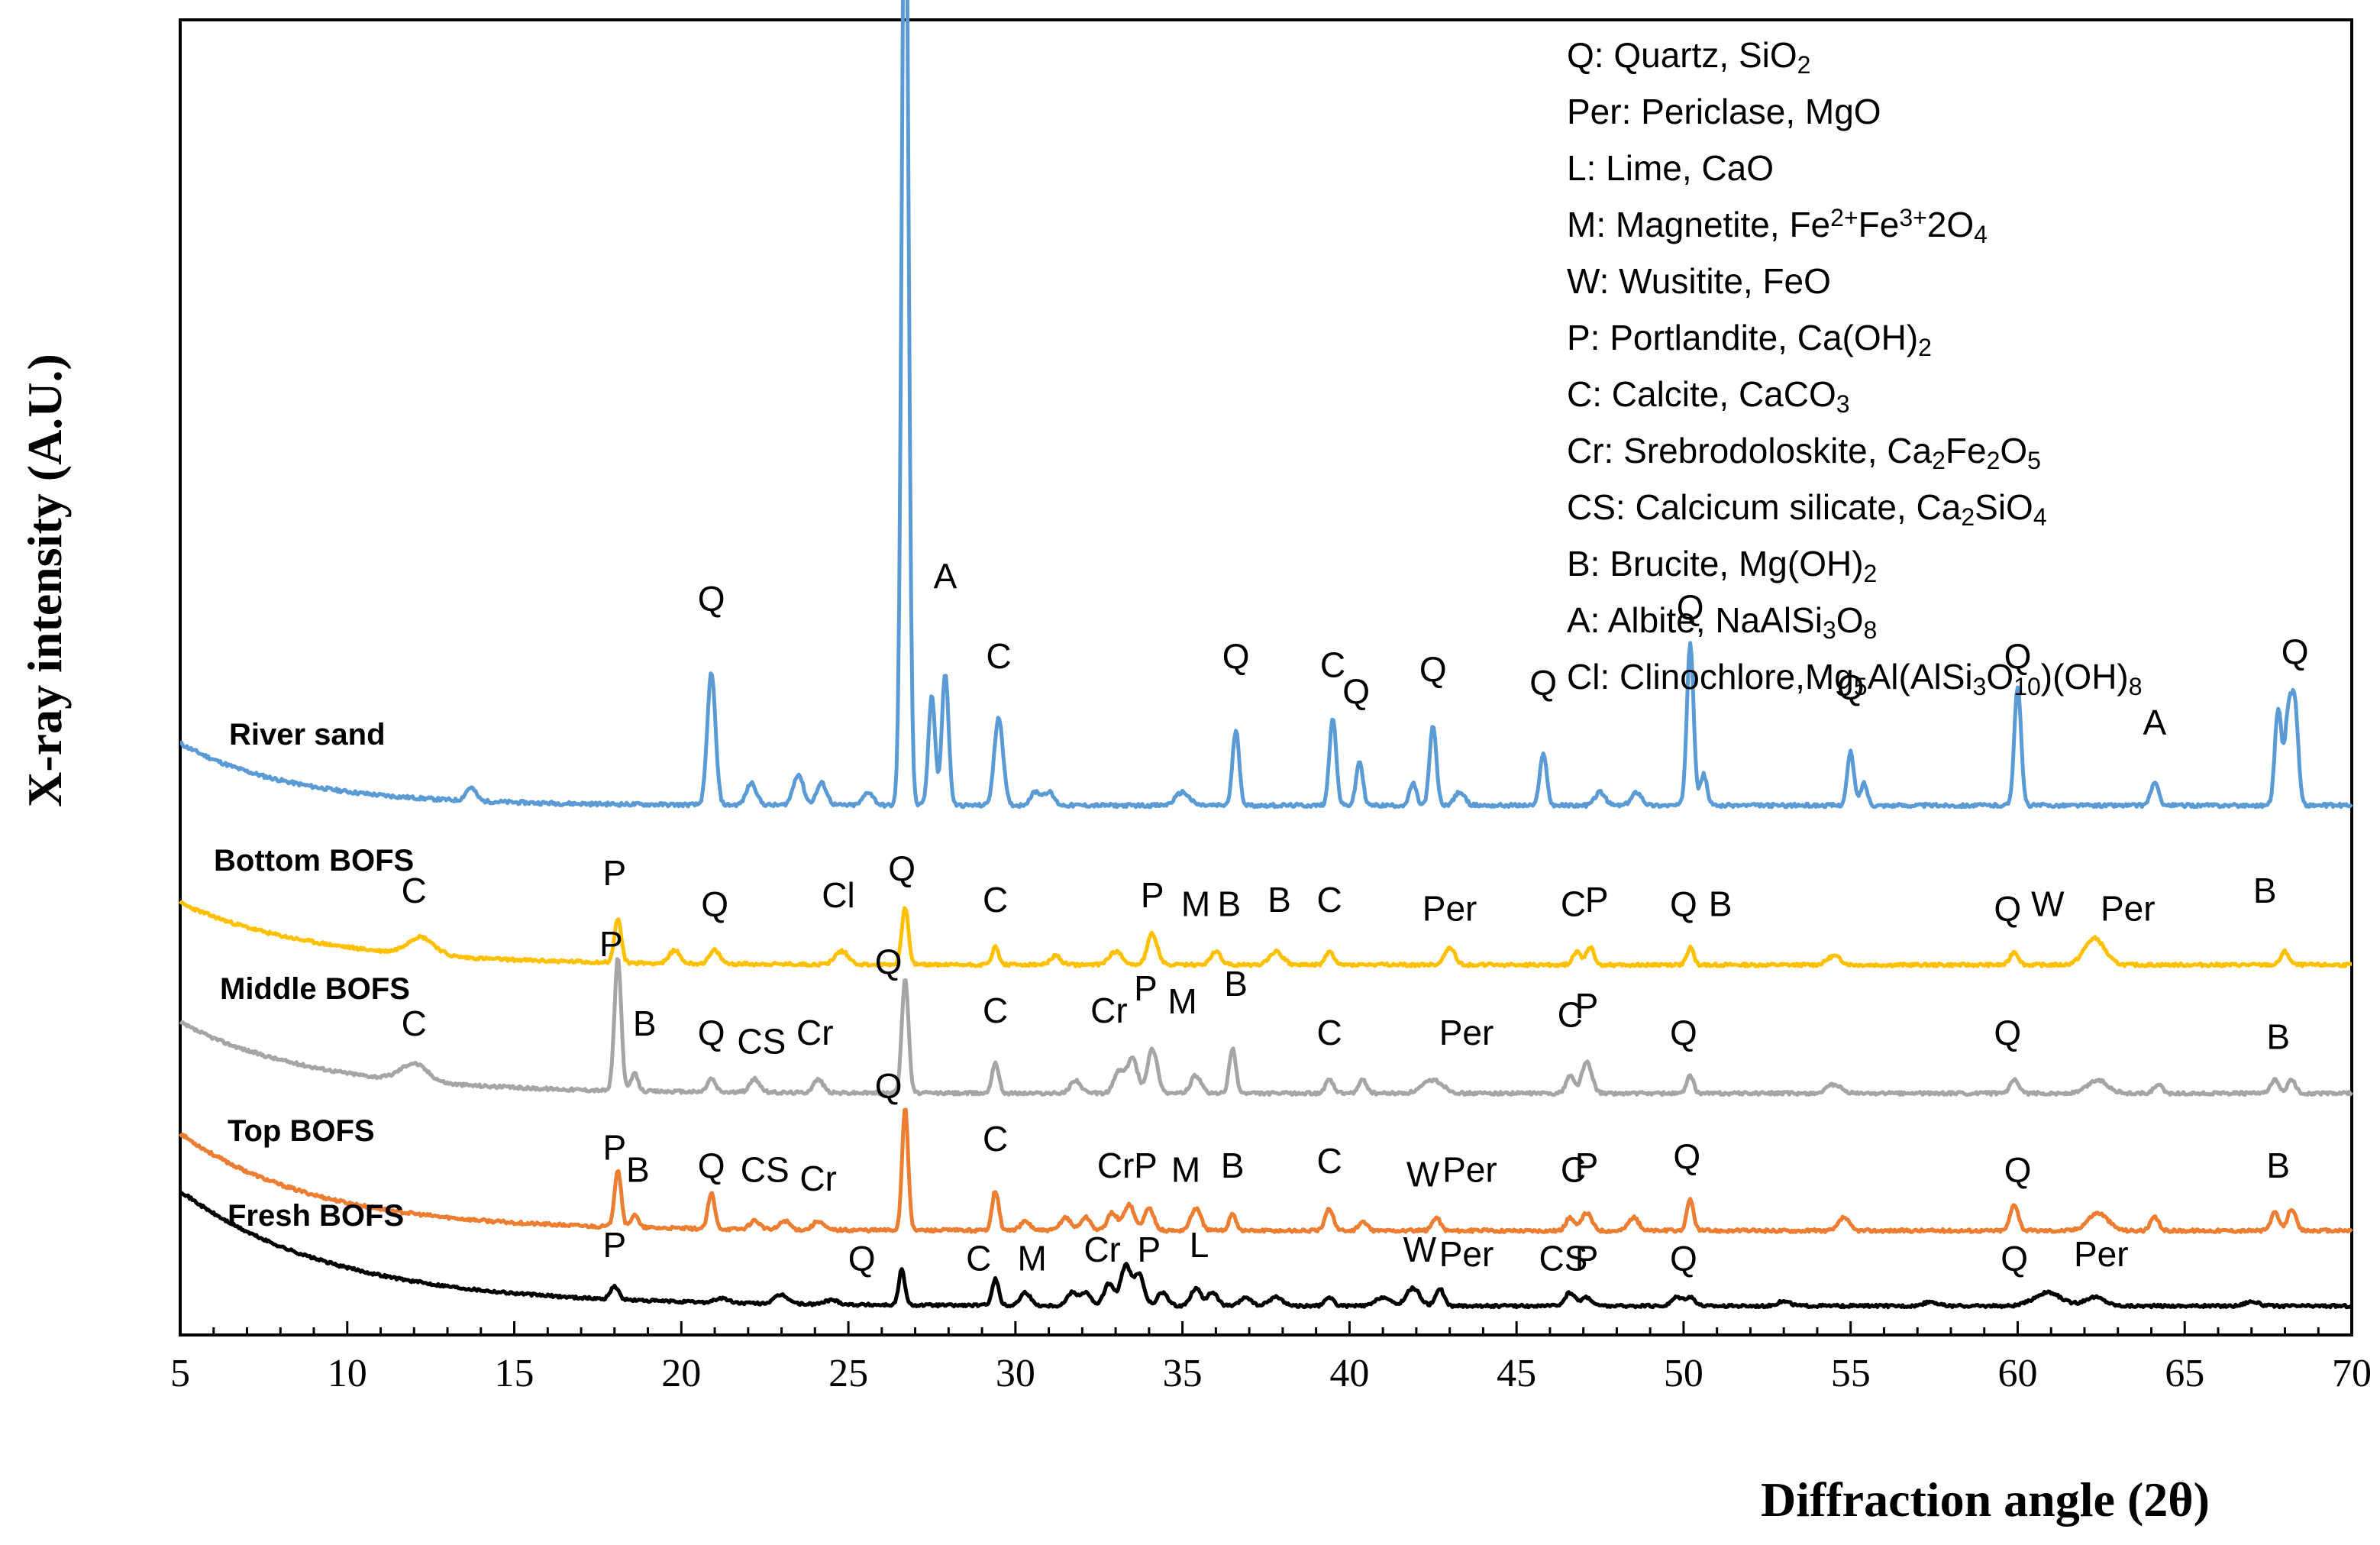 The width and height of the screenshot is (2380, 1545). I want to click on x-tick-label: 5, so click(180, 1374).